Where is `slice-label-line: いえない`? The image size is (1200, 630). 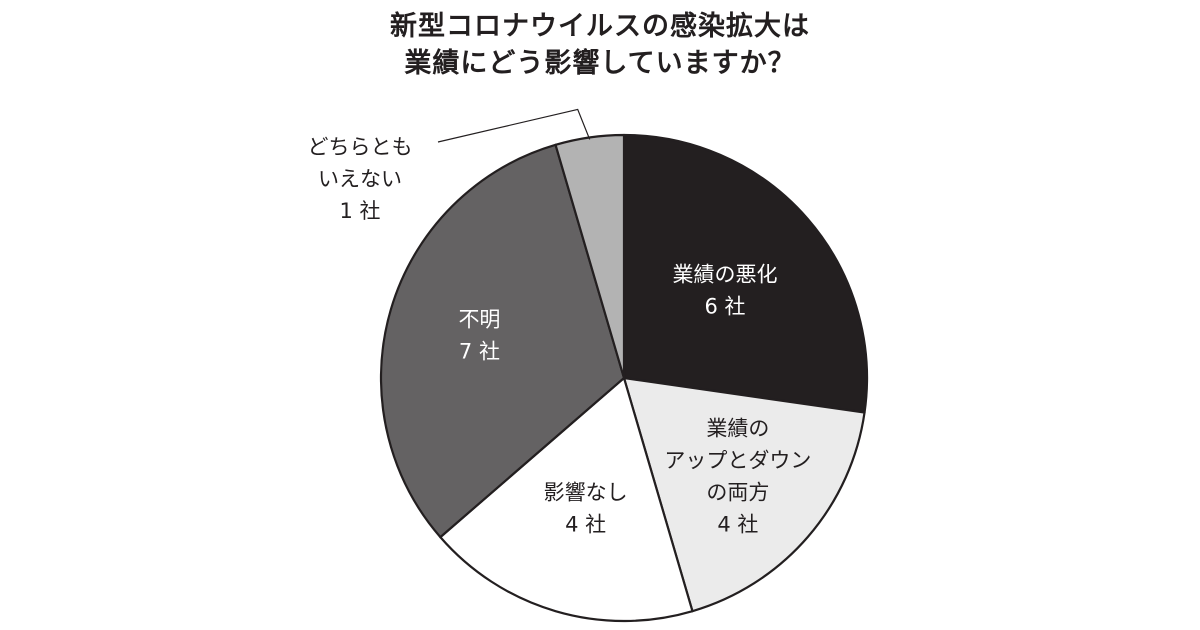 slice-label-line: いえない is located at coordinates (360, 179).